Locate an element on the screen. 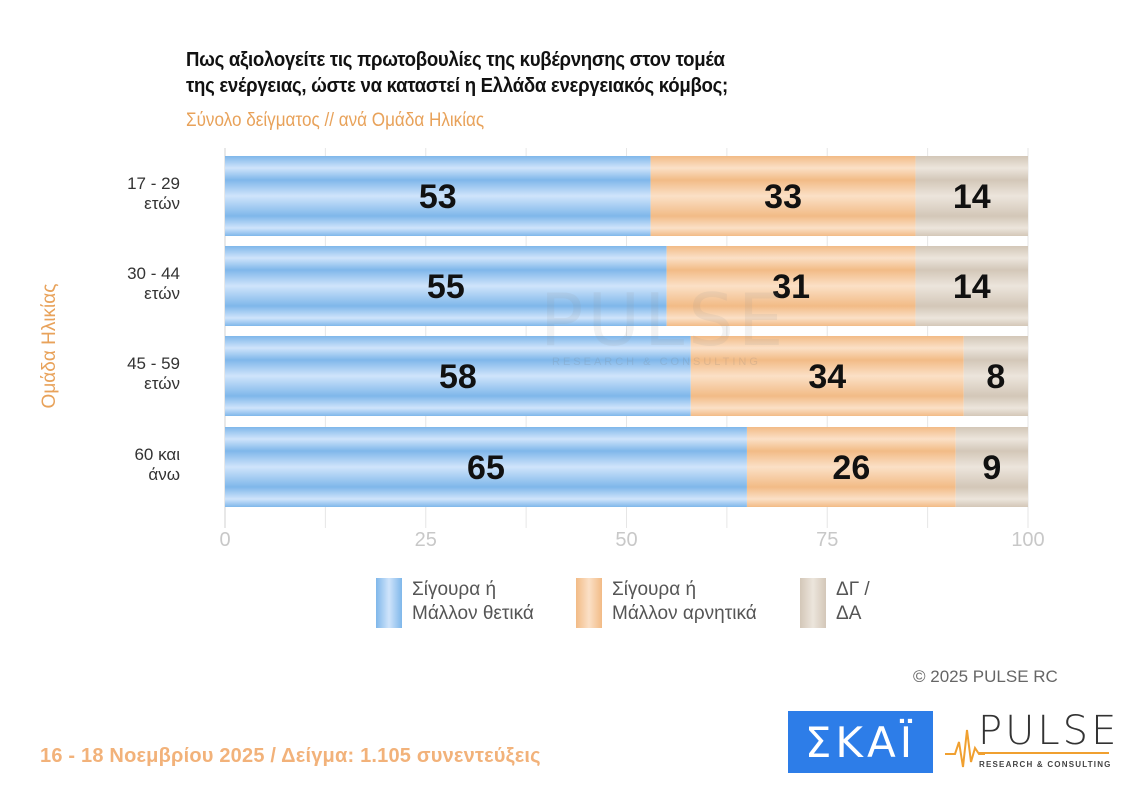 The image size is (1130, 797). legend-label-positive-line1: Σίγουρα ή is located at coordinates (454, 589).